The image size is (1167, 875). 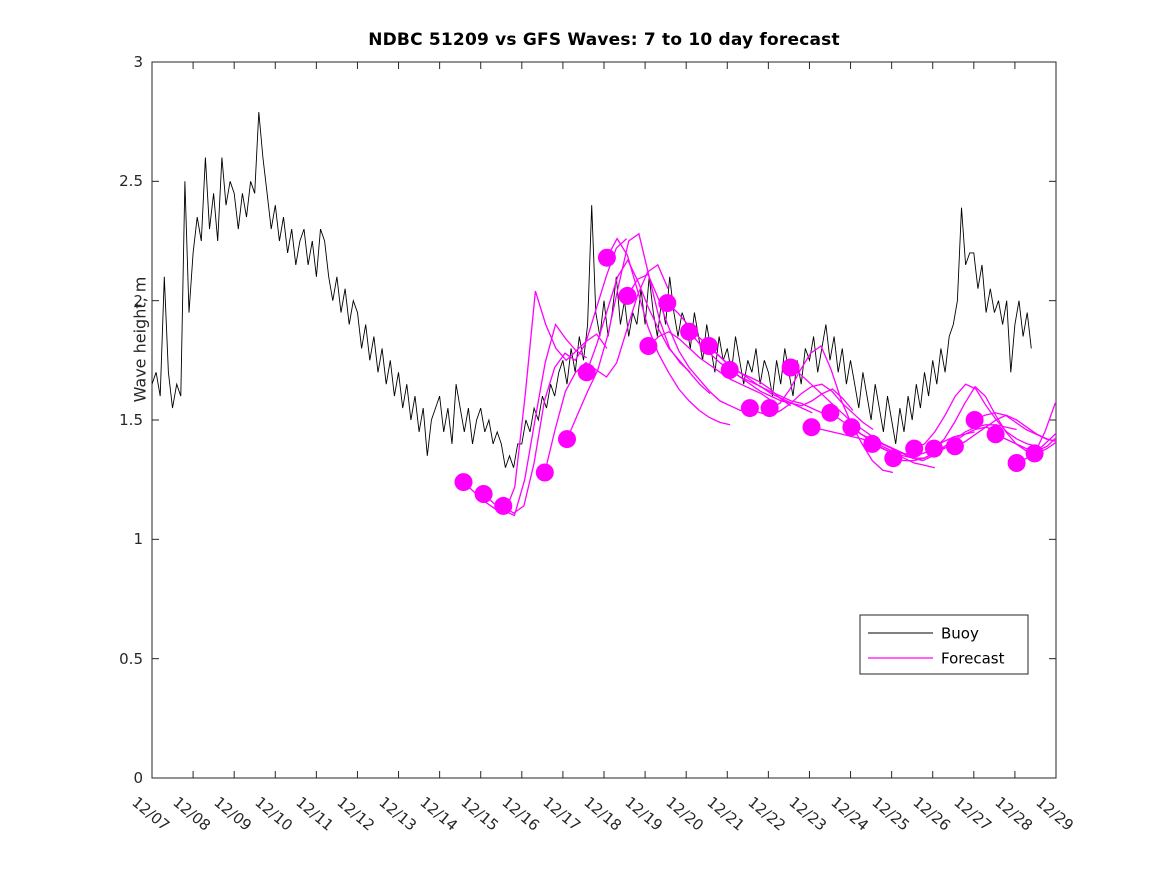 What do you see at coordinates (960, 634) in the screenshot?
I see `legend-item-label: Buoy` at bounding box center [960, 634].